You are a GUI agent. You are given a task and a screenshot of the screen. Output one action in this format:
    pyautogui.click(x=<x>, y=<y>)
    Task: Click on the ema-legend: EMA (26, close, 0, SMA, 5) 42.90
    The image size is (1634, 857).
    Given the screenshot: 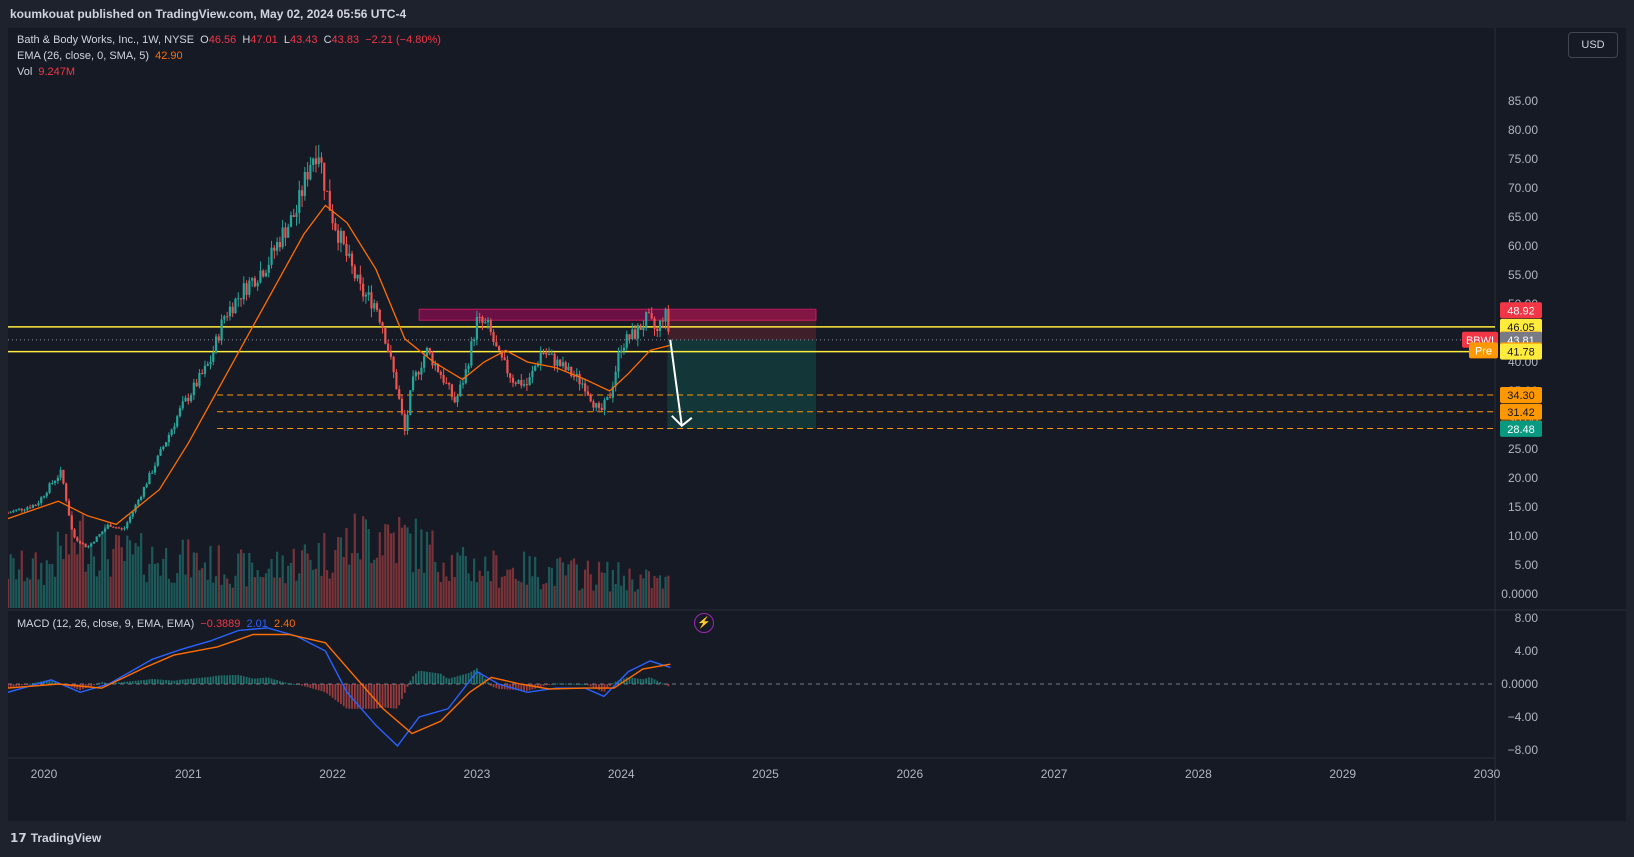 What is the action you would take?
    pyautogui.click(x=100, y=56)
    